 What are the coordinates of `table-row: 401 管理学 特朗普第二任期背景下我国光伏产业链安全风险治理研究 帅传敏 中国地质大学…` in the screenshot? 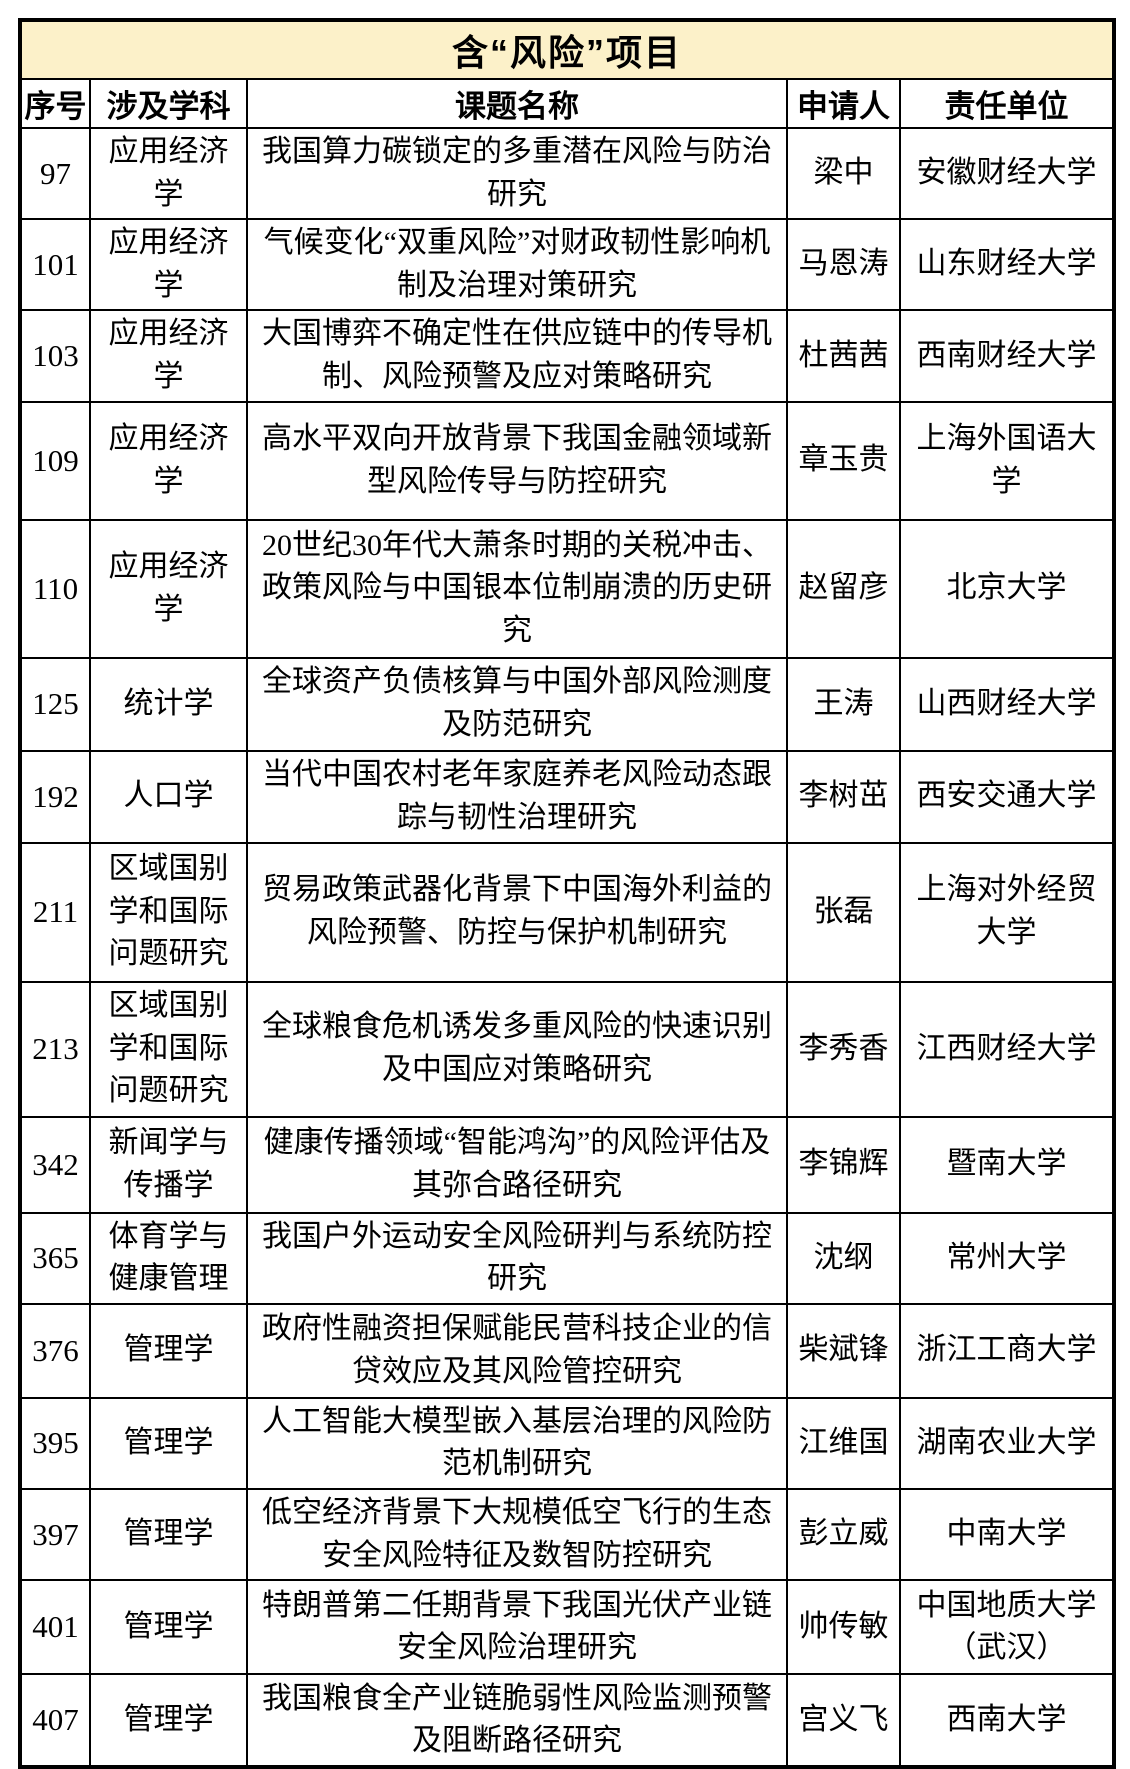 It's located at (567, 1627).